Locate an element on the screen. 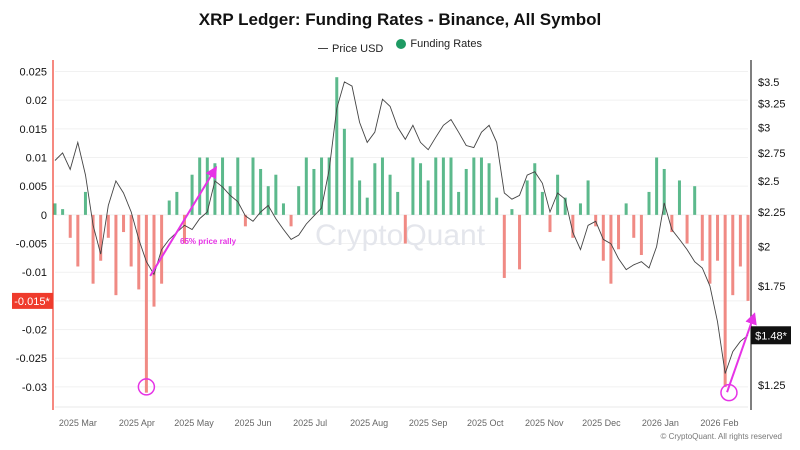 This screenshot has height=450, width=800. right-tick-label: $2.25 is located at coordinates (772, 213).